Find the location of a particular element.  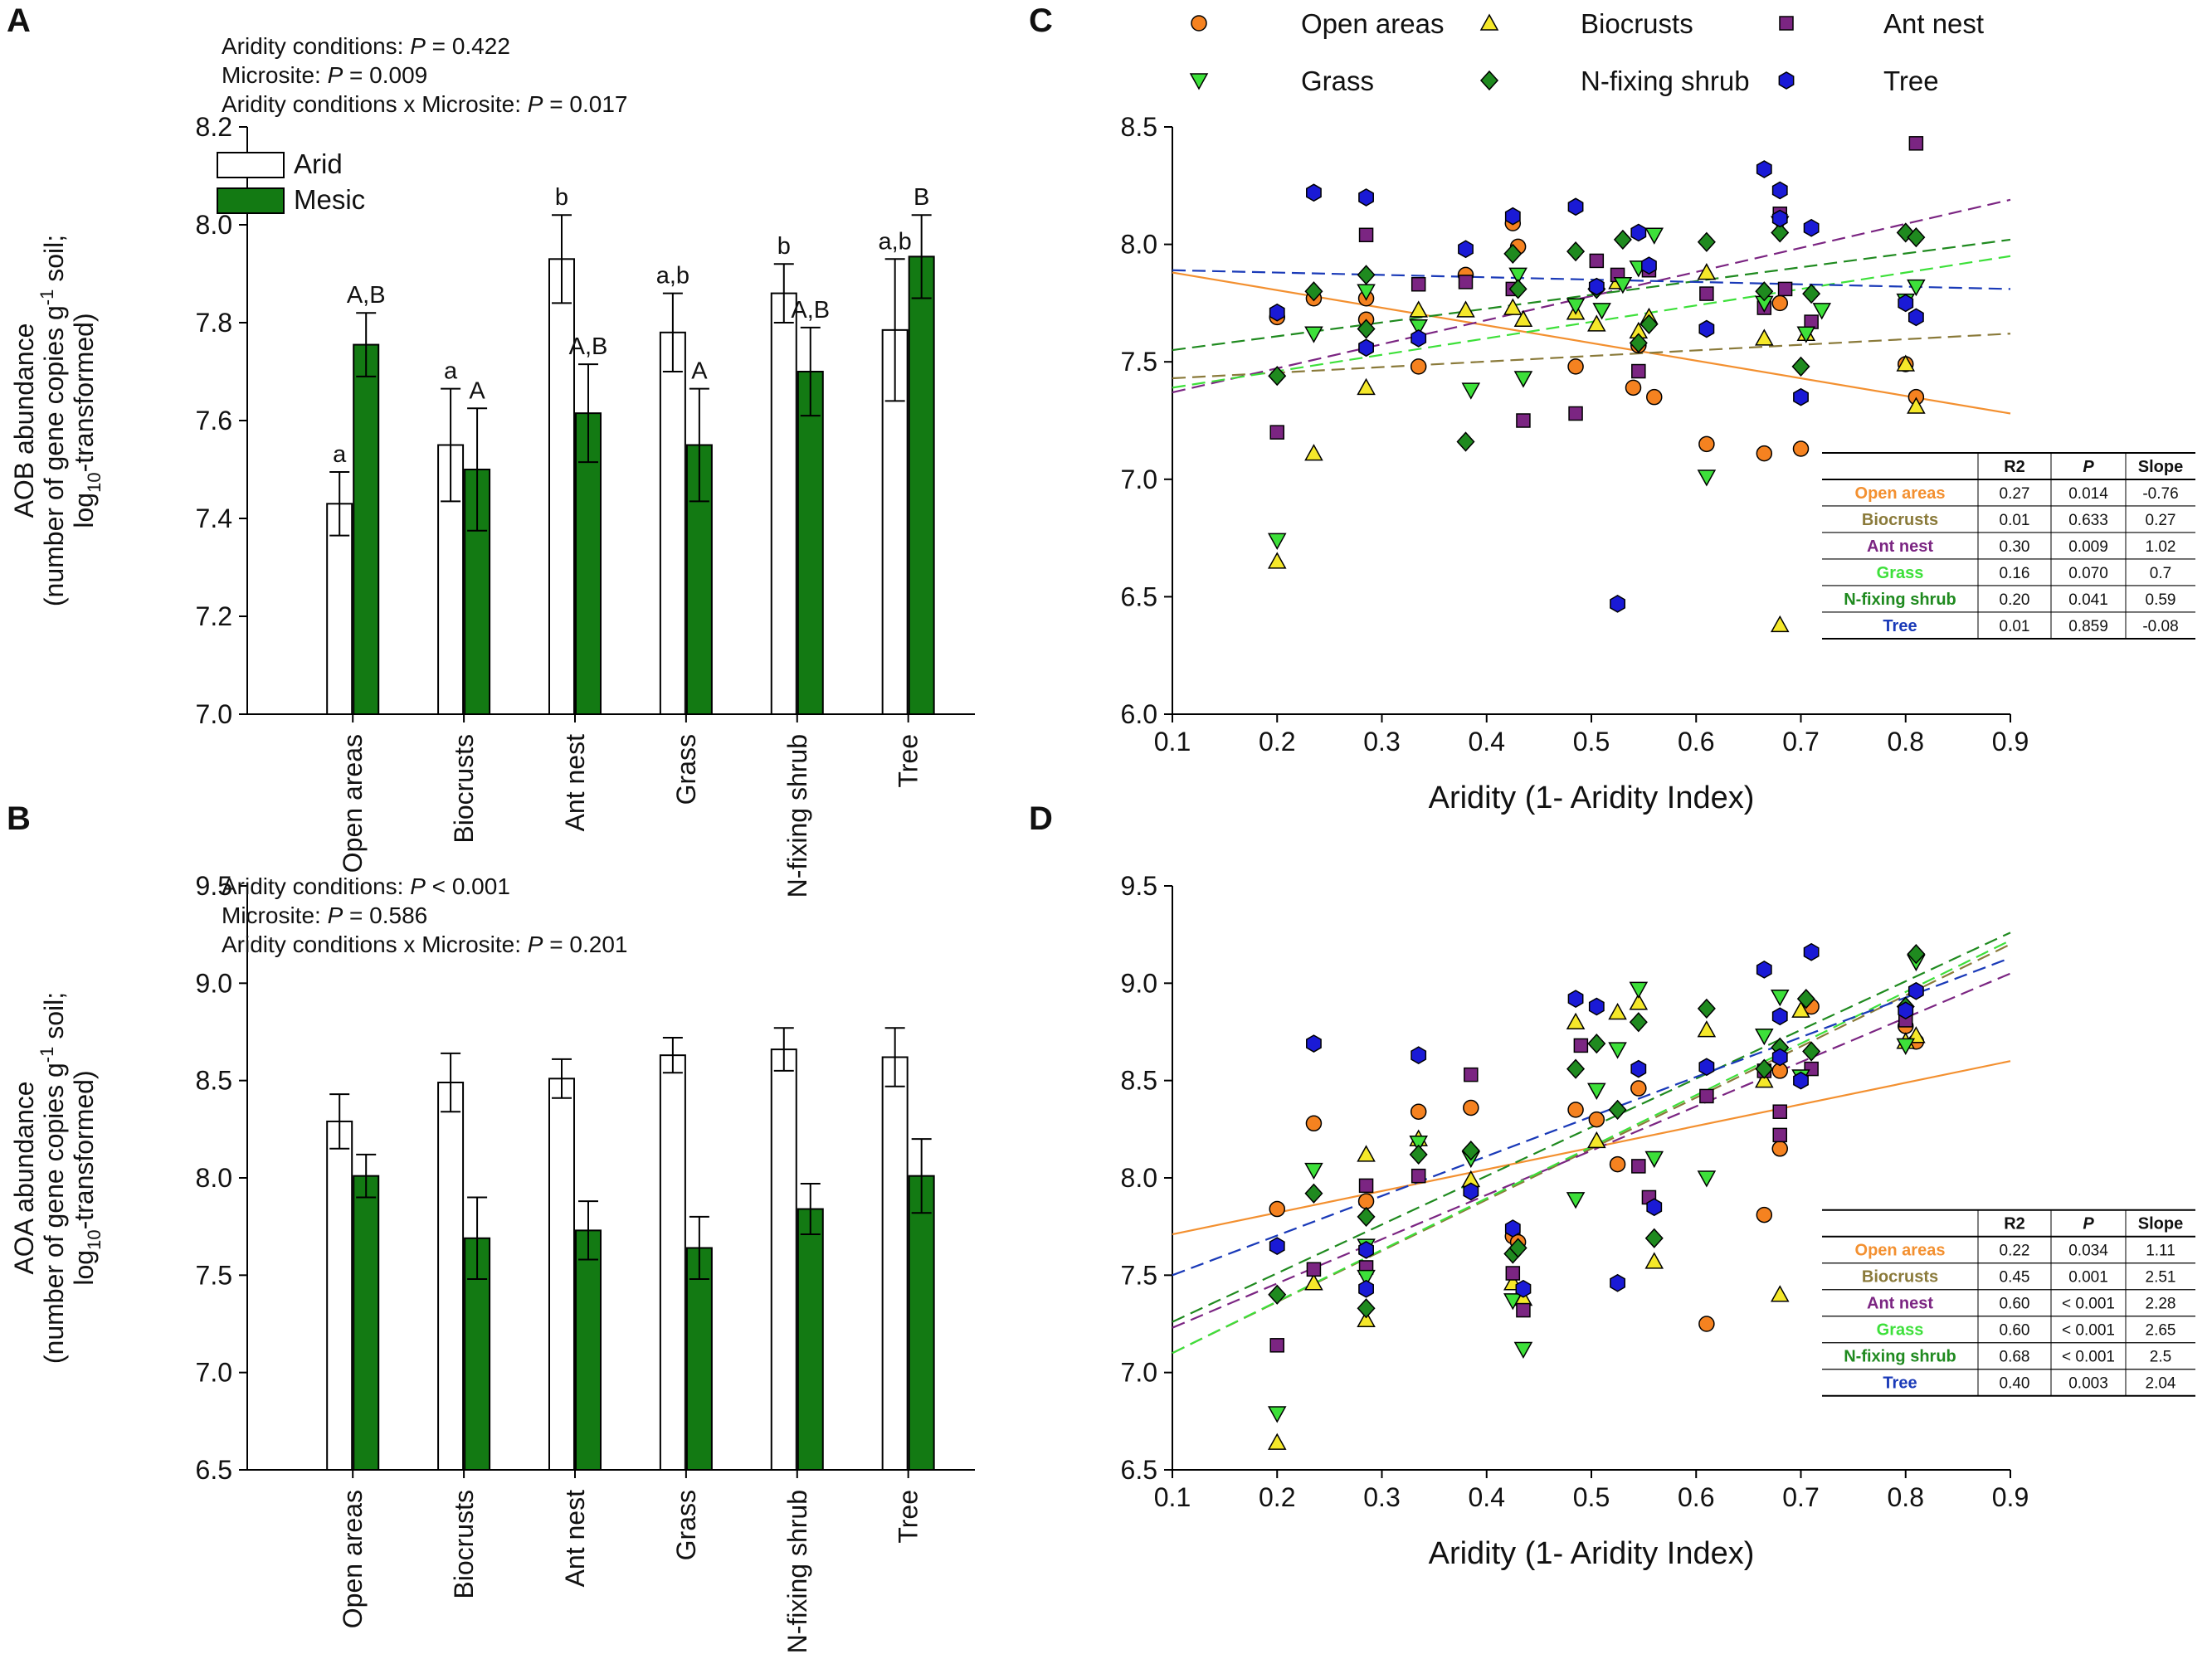

category-label-0: Open areas is located at coordinates (353, 803).